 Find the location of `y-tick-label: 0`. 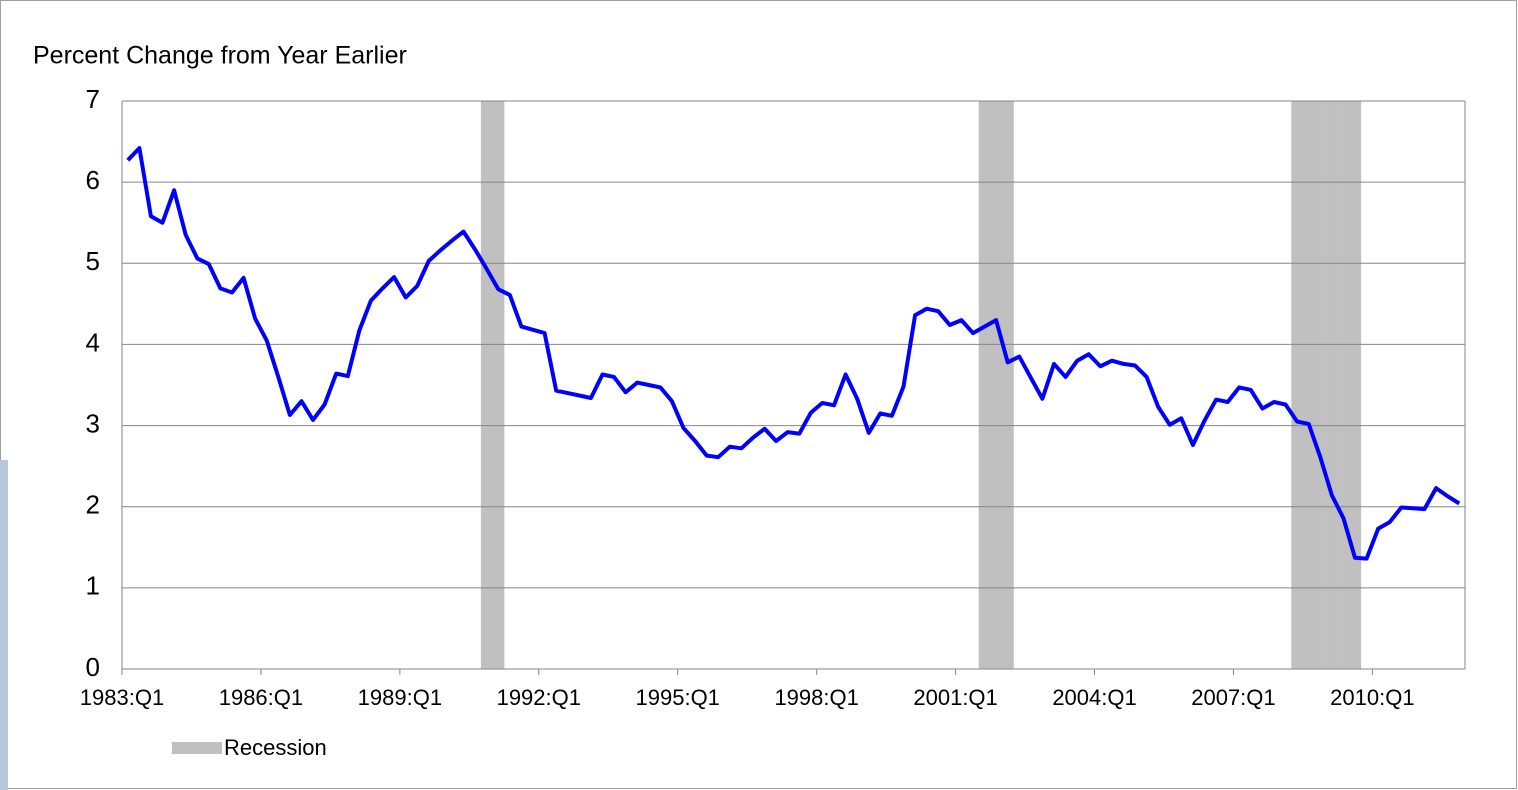

y-tick-label: 0 is located at coordinates (93, 667).